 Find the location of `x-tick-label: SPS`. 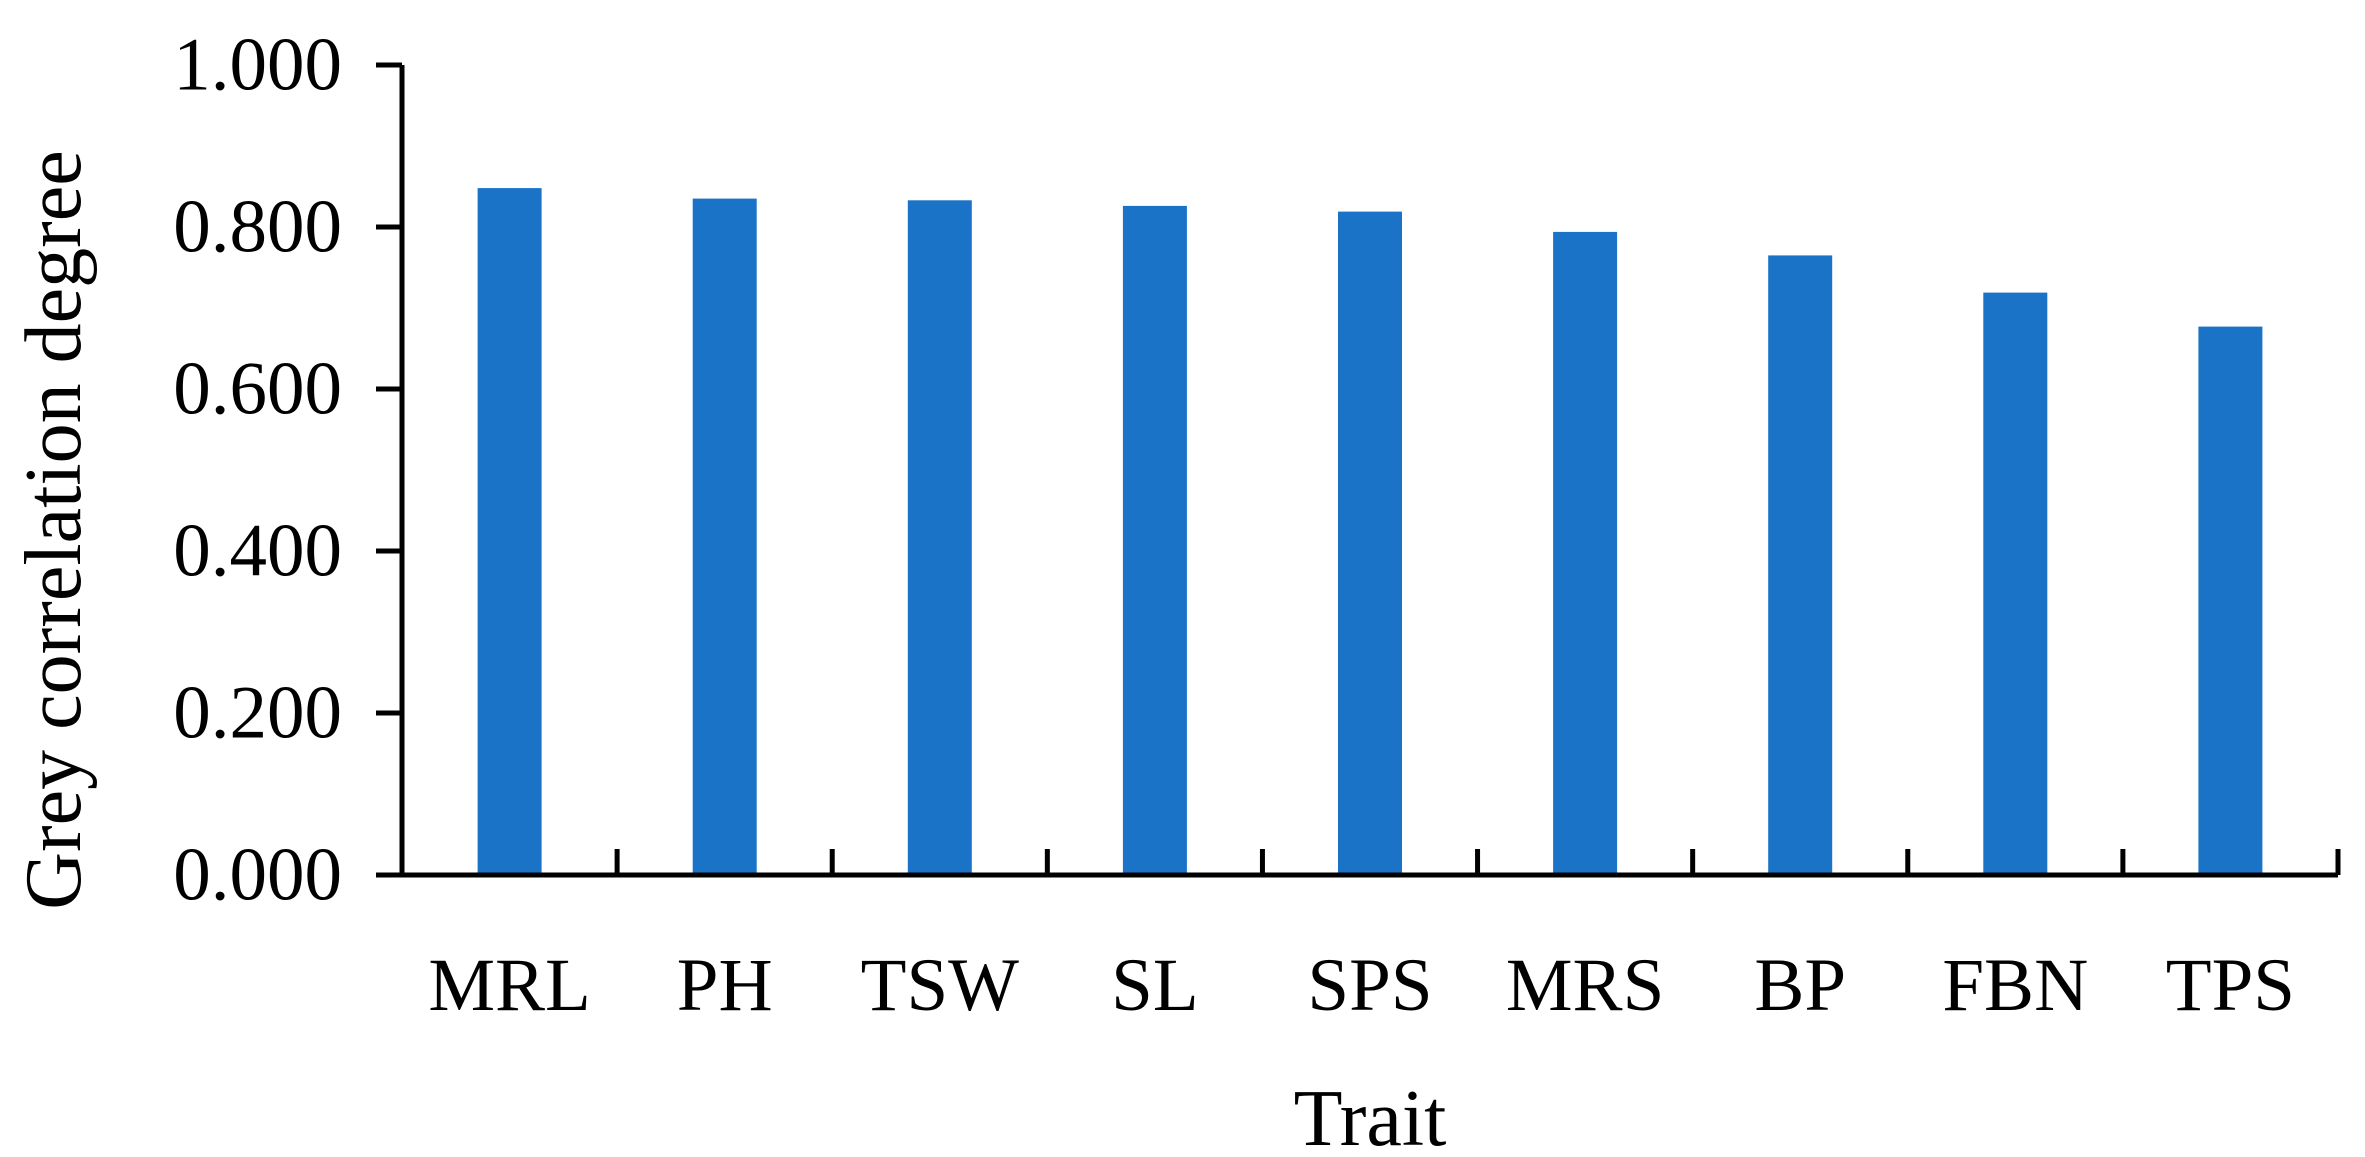

x-tick-label: SPS is located at coordinates (1369, 985).